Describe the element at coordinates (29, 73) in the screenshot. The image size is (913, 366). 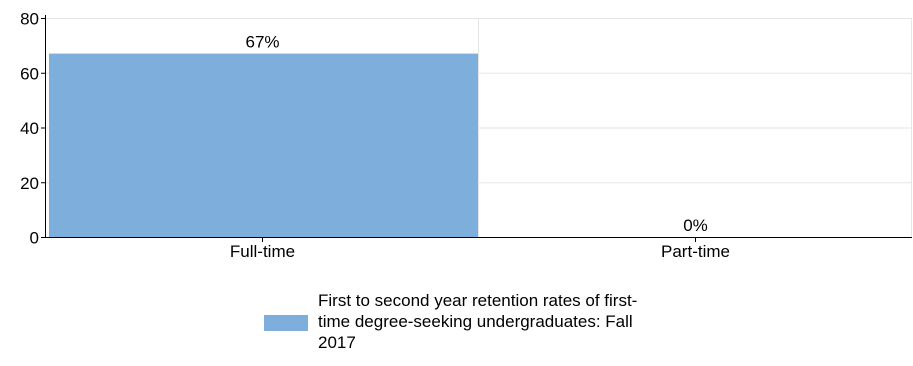
I see `y-tick-label: 60` at that location.